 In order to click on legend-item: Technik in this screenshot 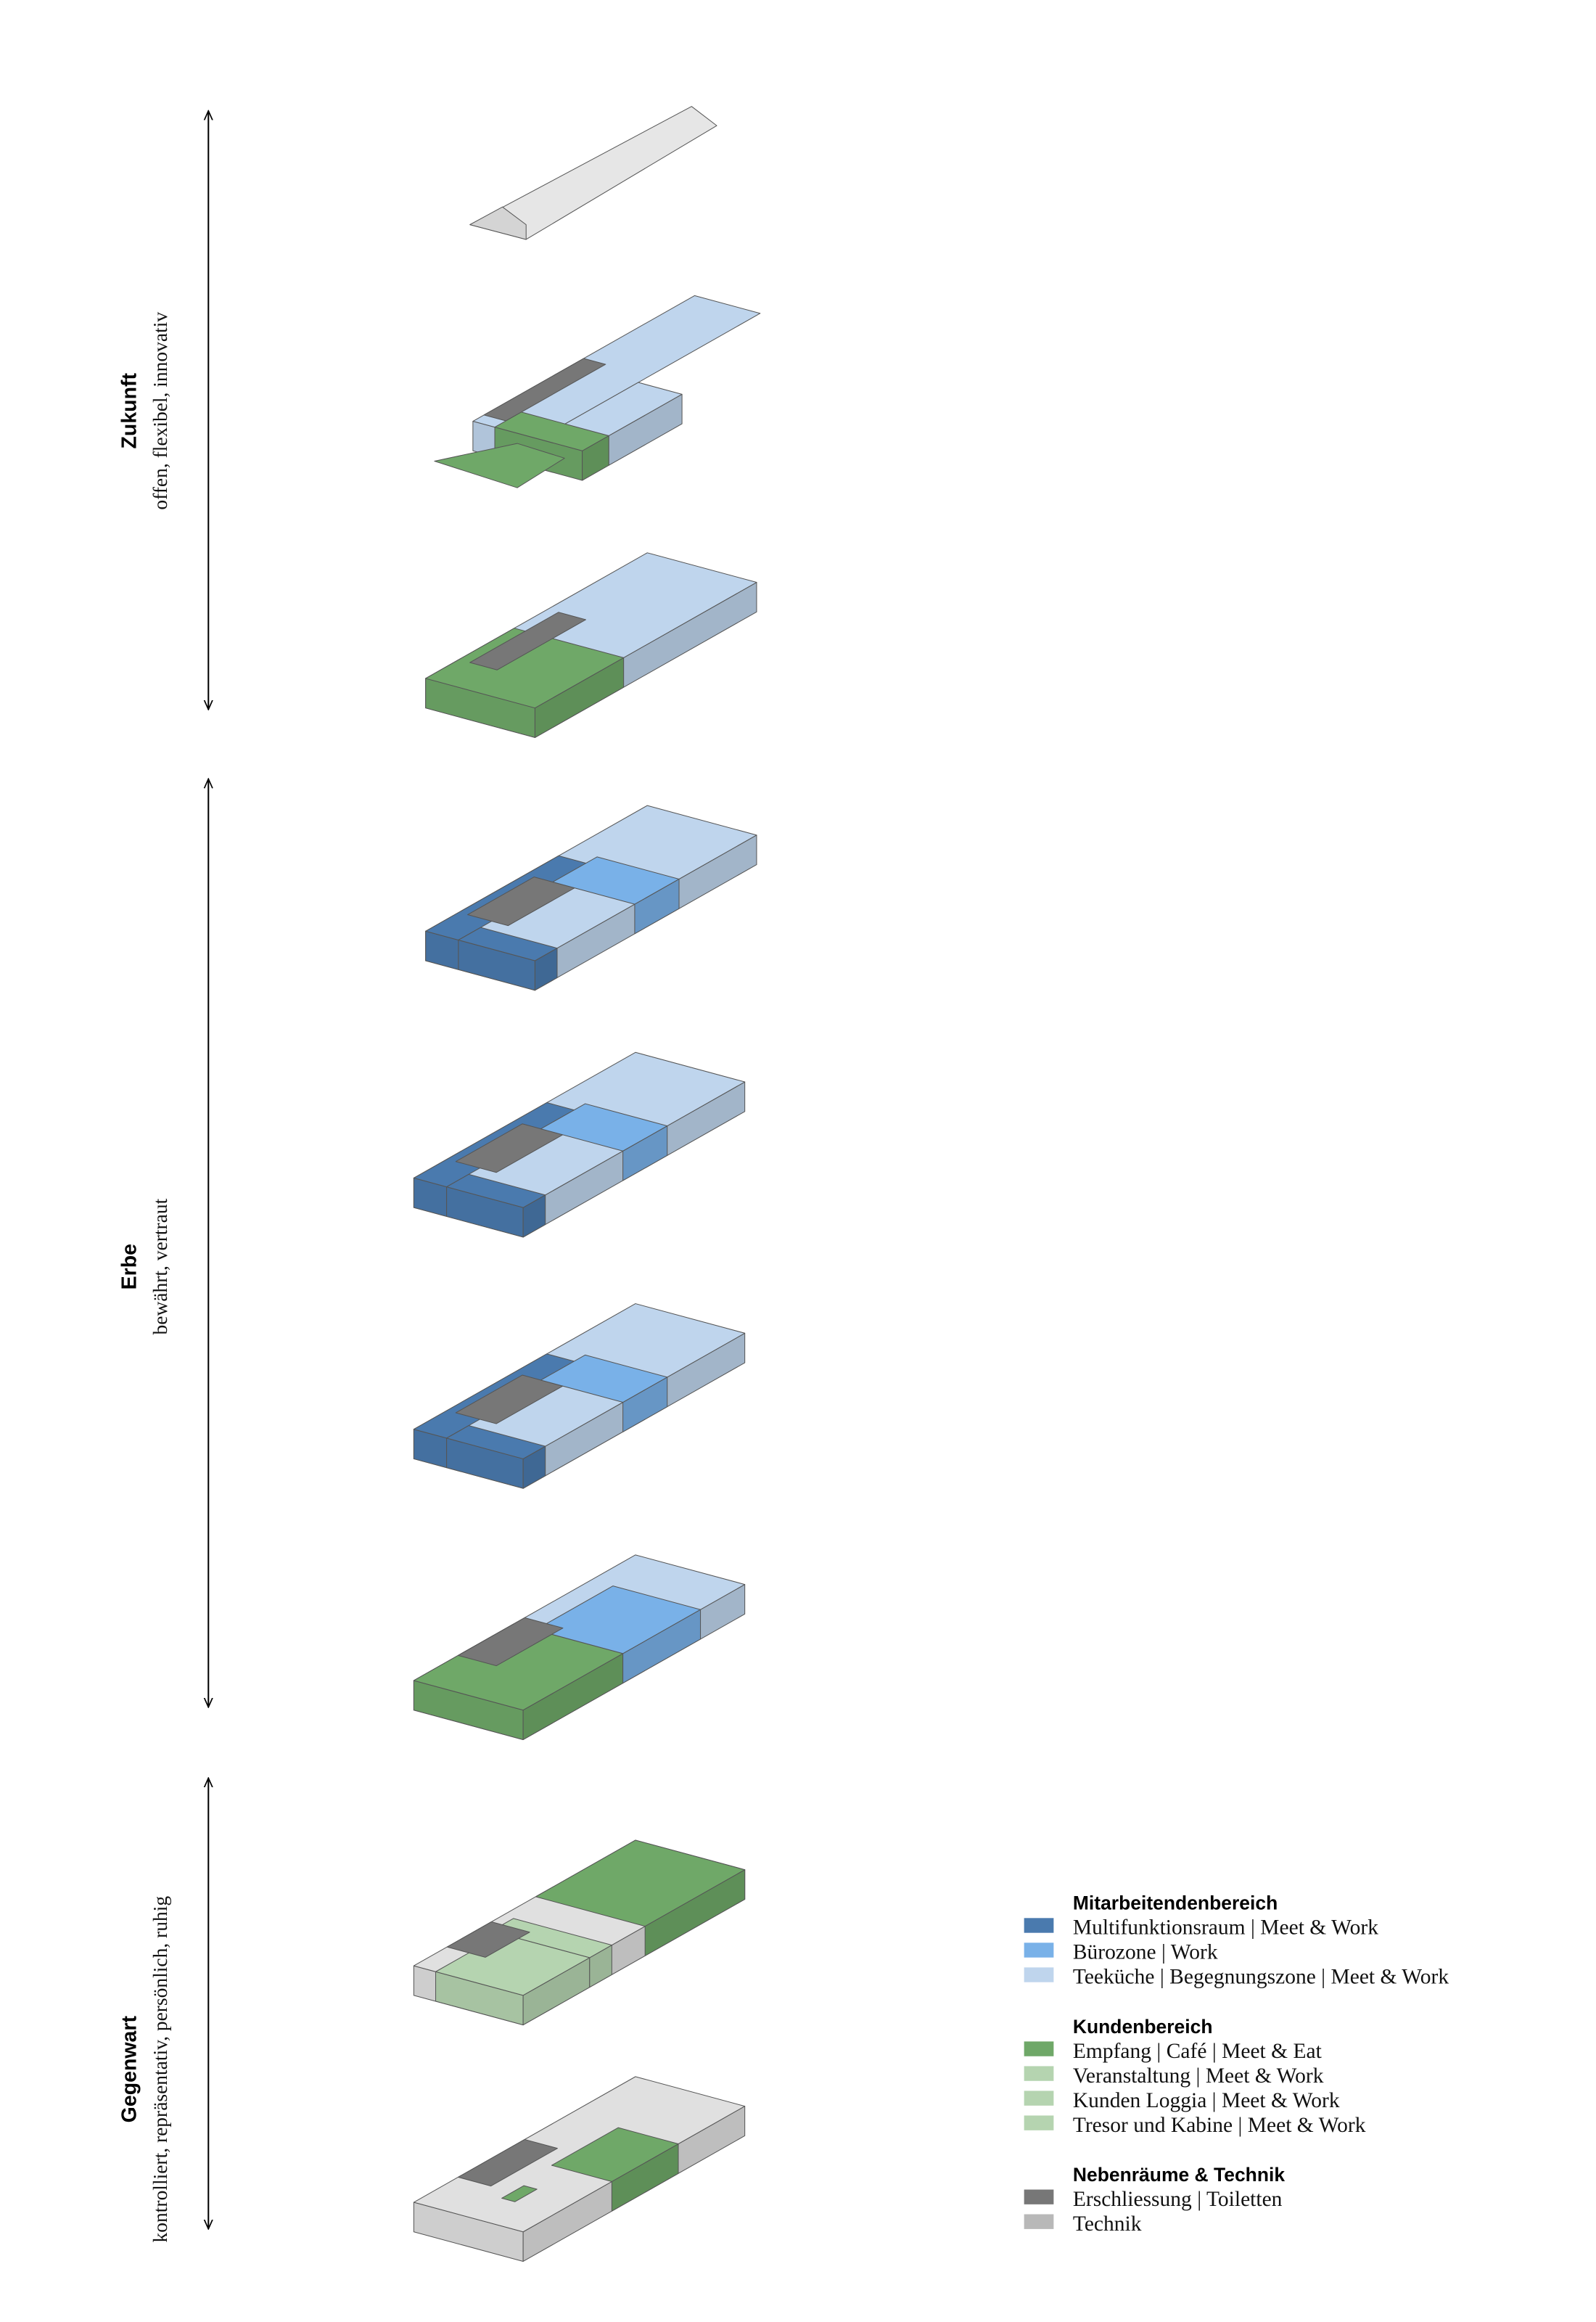, I will do `click(1107, 2224)`.